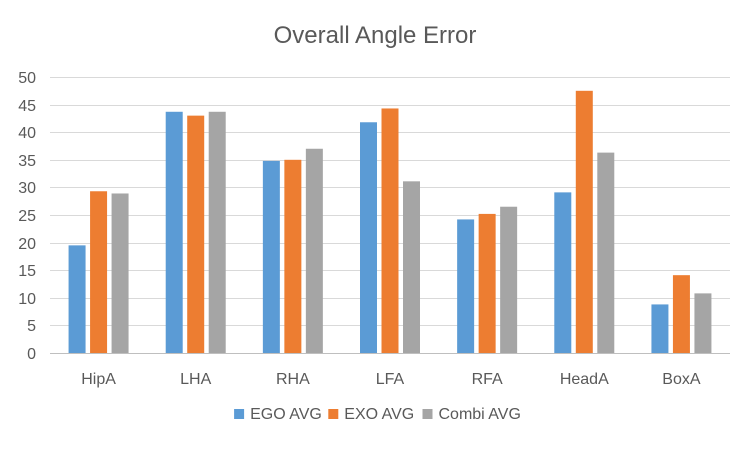  Describe the element at coordinates (681, 314) in the screenshot. I see `bar-boxa-exo-avg: EXO AVG BoxA: 14.1` at that location.